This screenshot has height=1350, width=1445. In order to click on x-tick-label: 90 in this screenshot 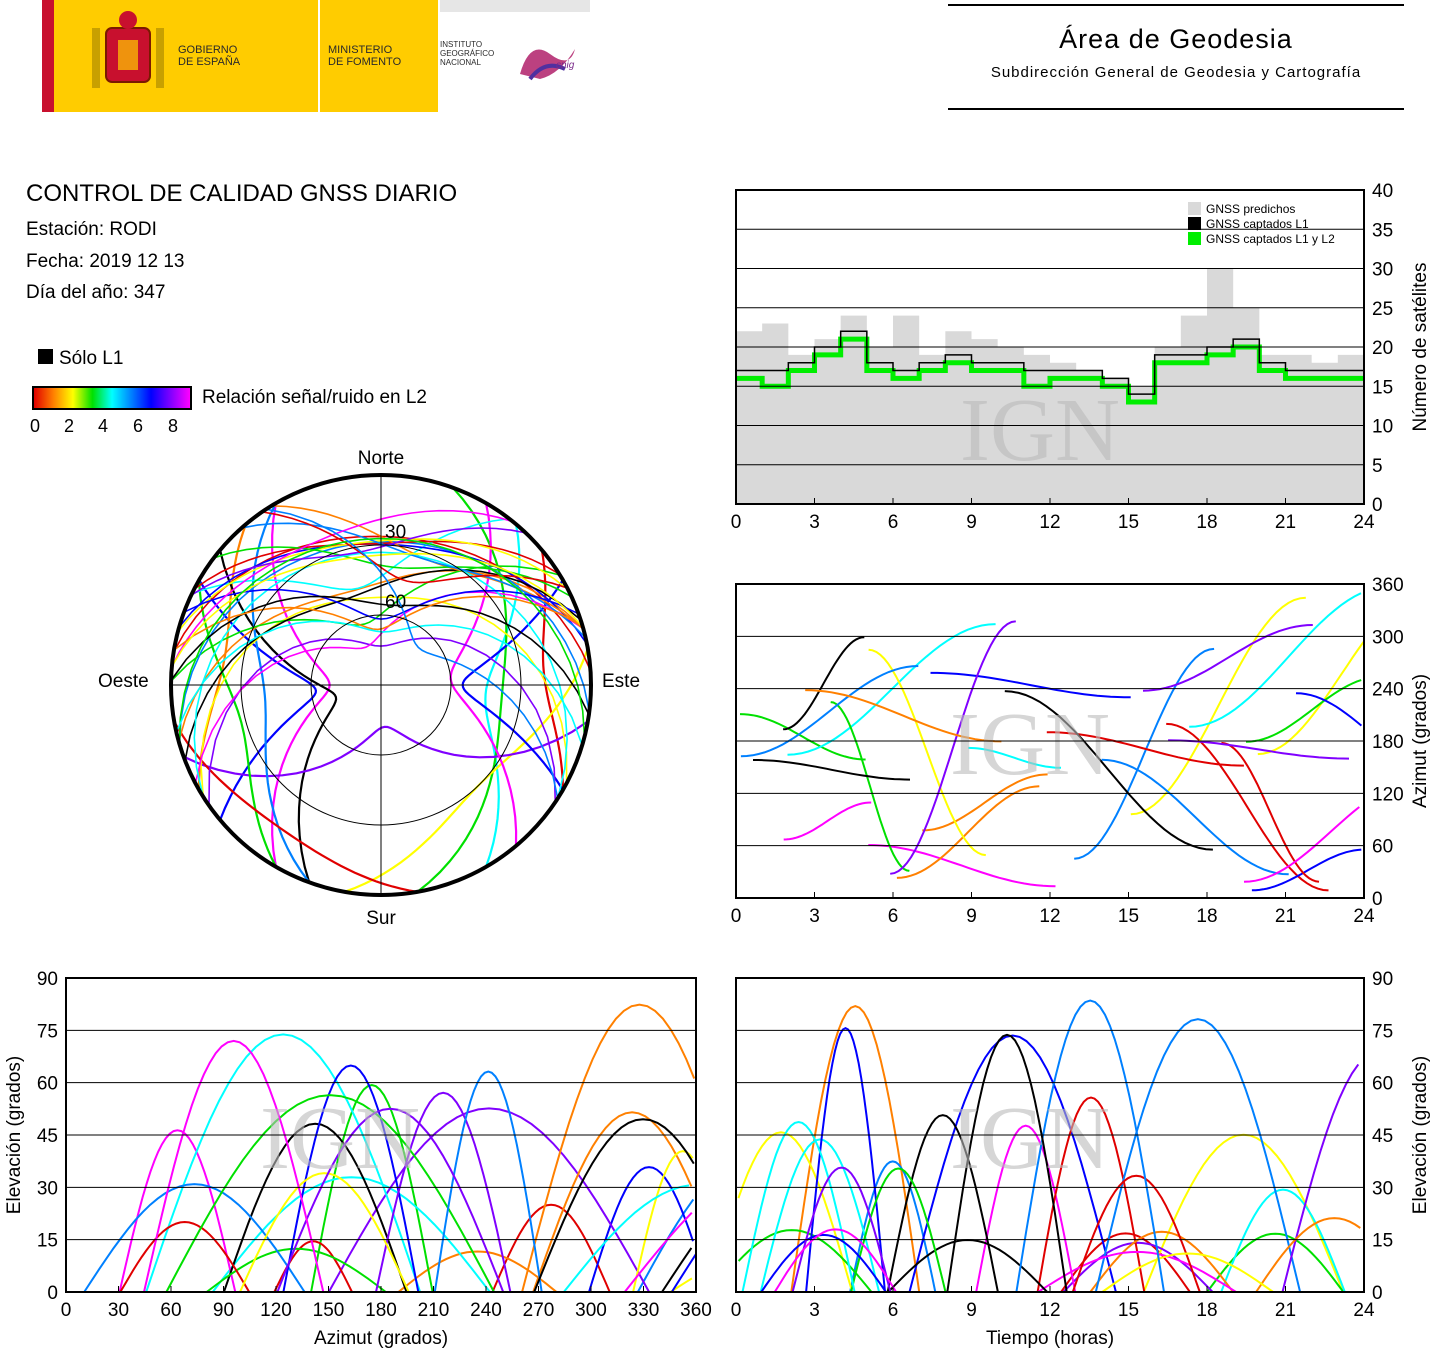, I will do `click(223, 1310)`.